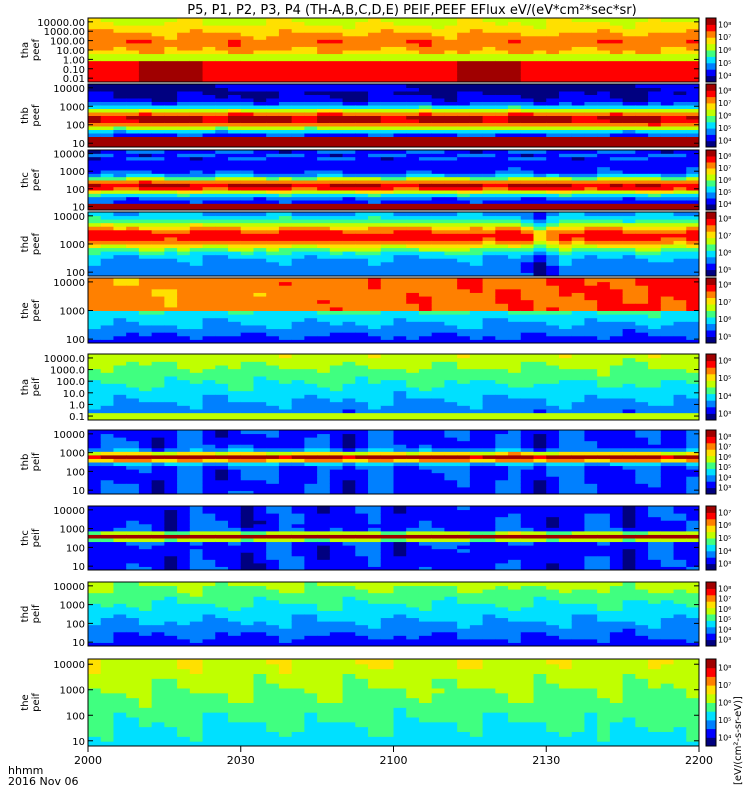 Image resolution: width=750 pixels, height=800 pixels. Describe the element at coordinates (64, 359) in the screenshot. I see `y-tick-label: 10000.0` at that location.